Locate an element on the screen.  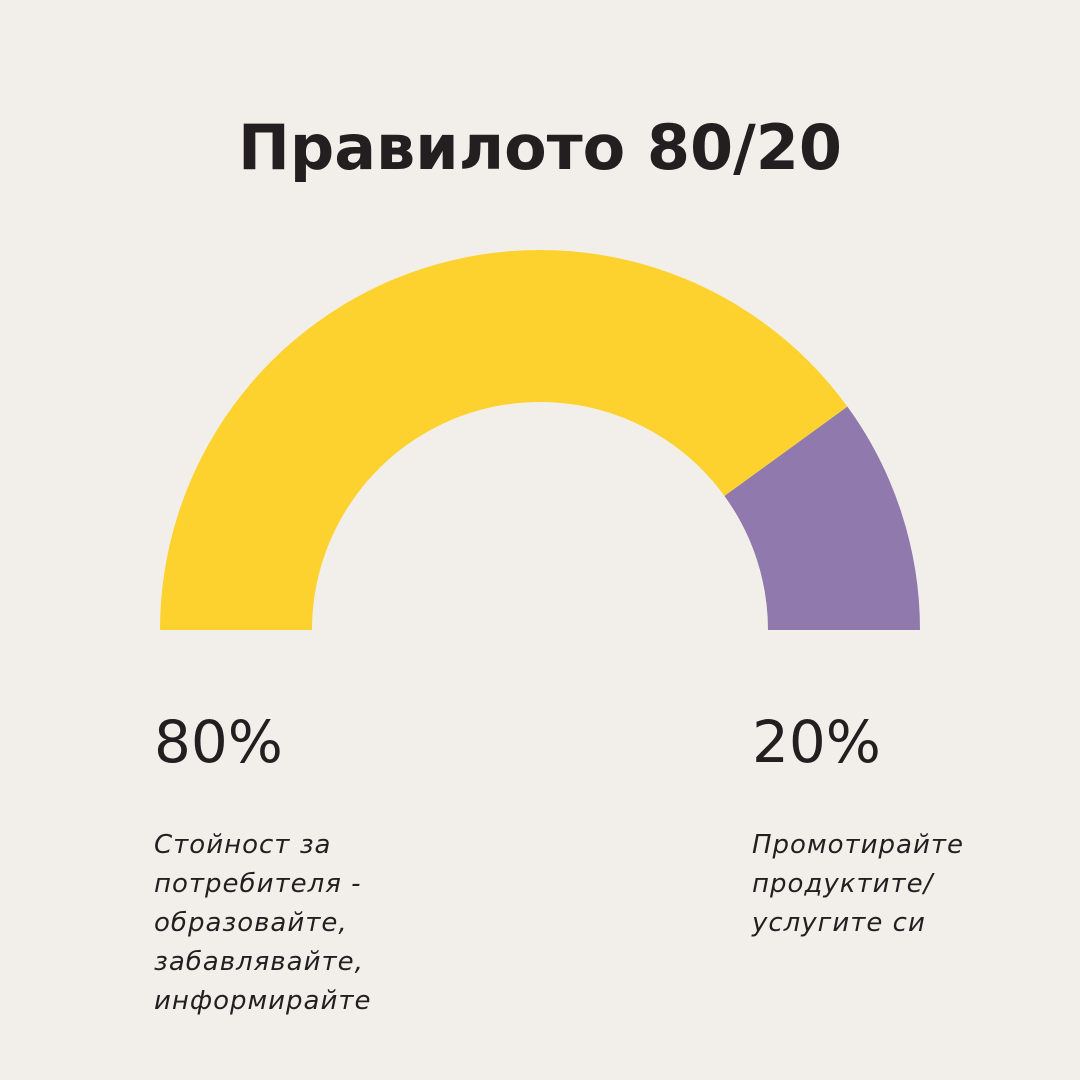
description-line: продуктите/ is located at coordinates (843, 884).